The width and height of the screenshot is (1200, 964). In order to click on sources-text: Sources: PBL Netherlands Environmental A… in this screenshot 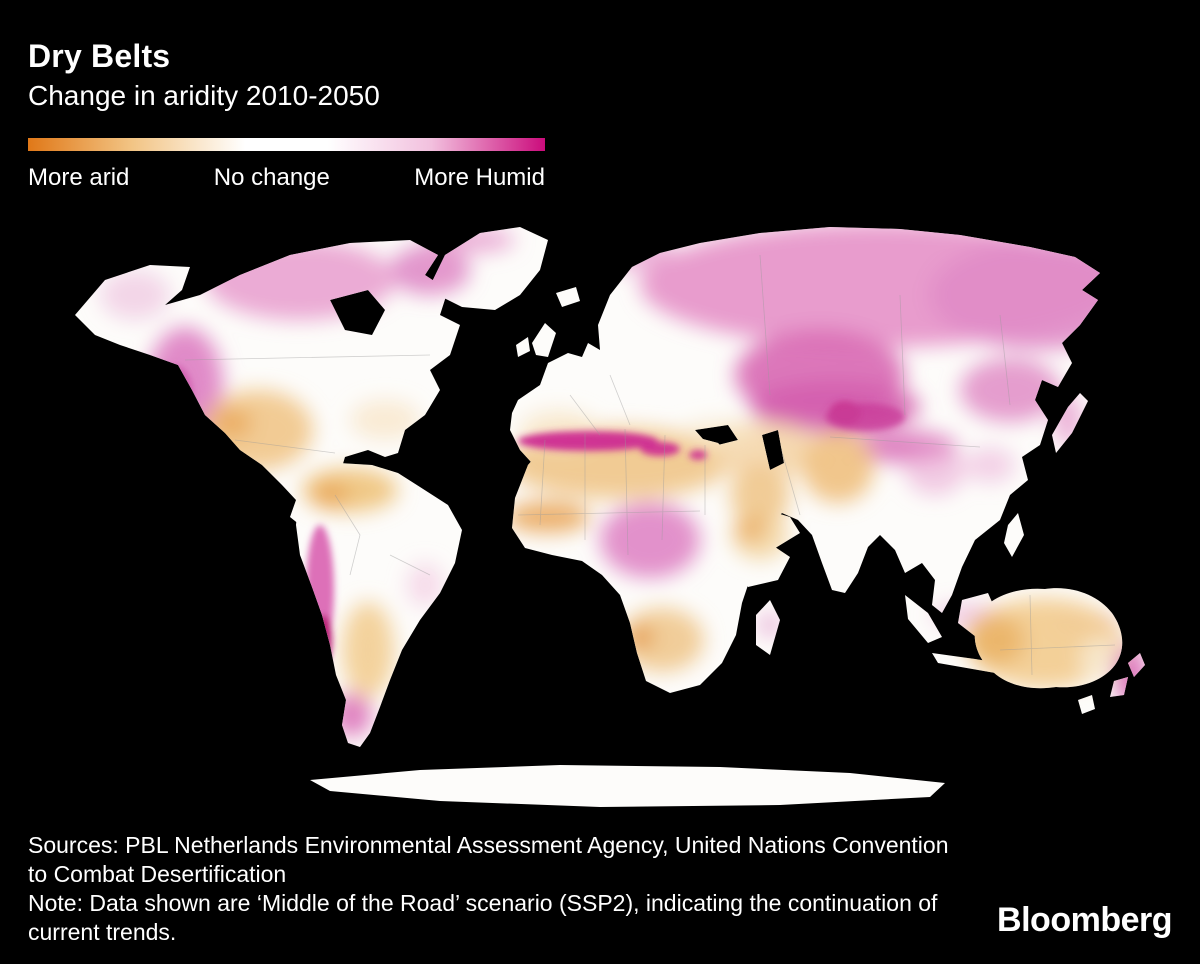, I will do `click(488, 859)`.